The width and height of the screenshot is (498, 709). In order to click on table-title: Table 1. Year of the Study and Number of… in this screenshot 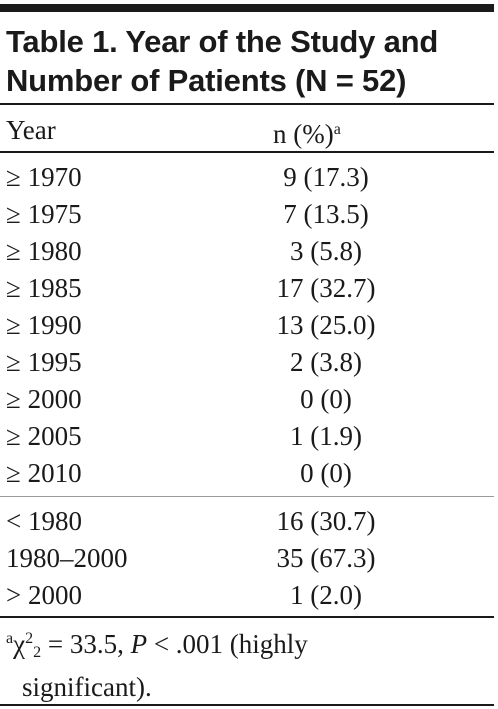, I will do `click(250, 61)`.